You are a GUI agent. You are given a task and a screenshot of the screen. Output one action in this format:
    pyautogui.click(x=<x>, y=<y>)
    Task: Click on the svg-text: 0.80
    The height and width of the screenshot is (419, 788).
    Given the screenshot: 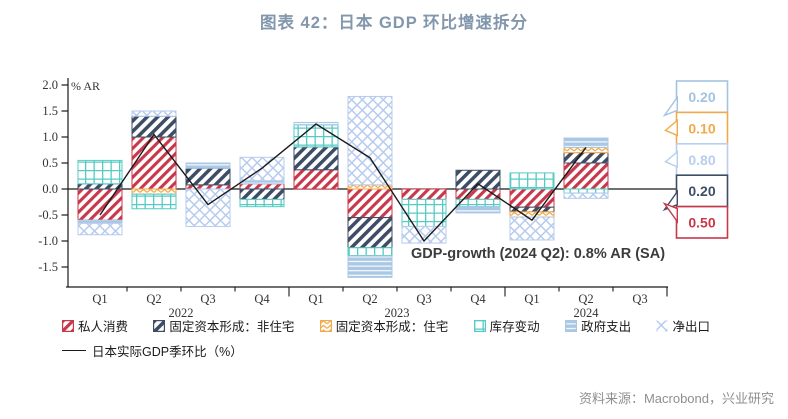 What is the action you would take?
    pyautogui.click(x=701, y=160)
    